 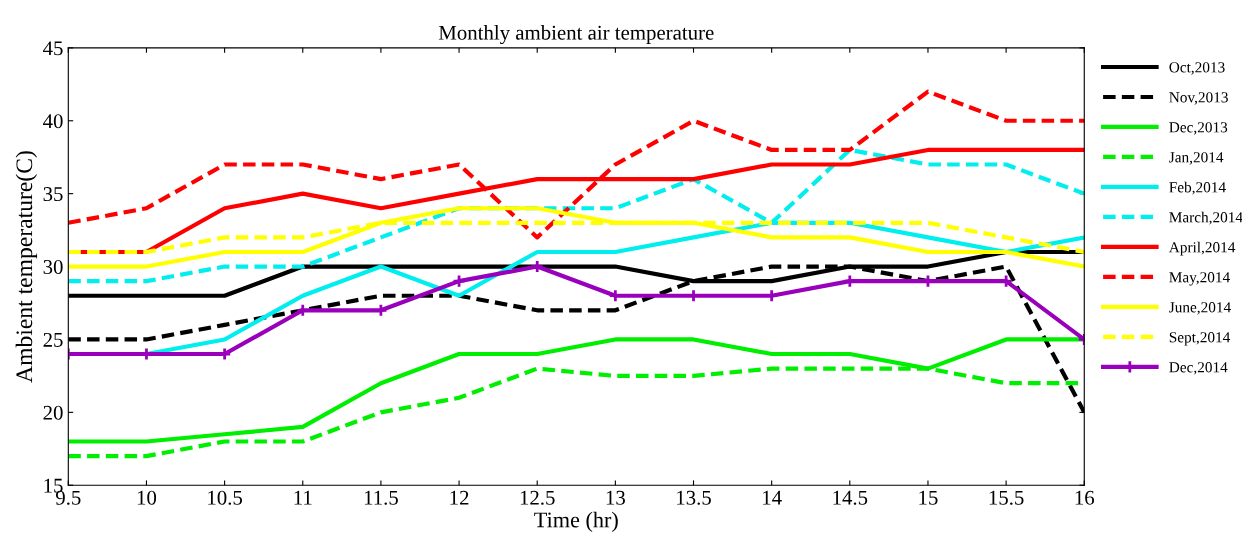 I want to click on y-tick-label: 40, so click(x=53, y=121).